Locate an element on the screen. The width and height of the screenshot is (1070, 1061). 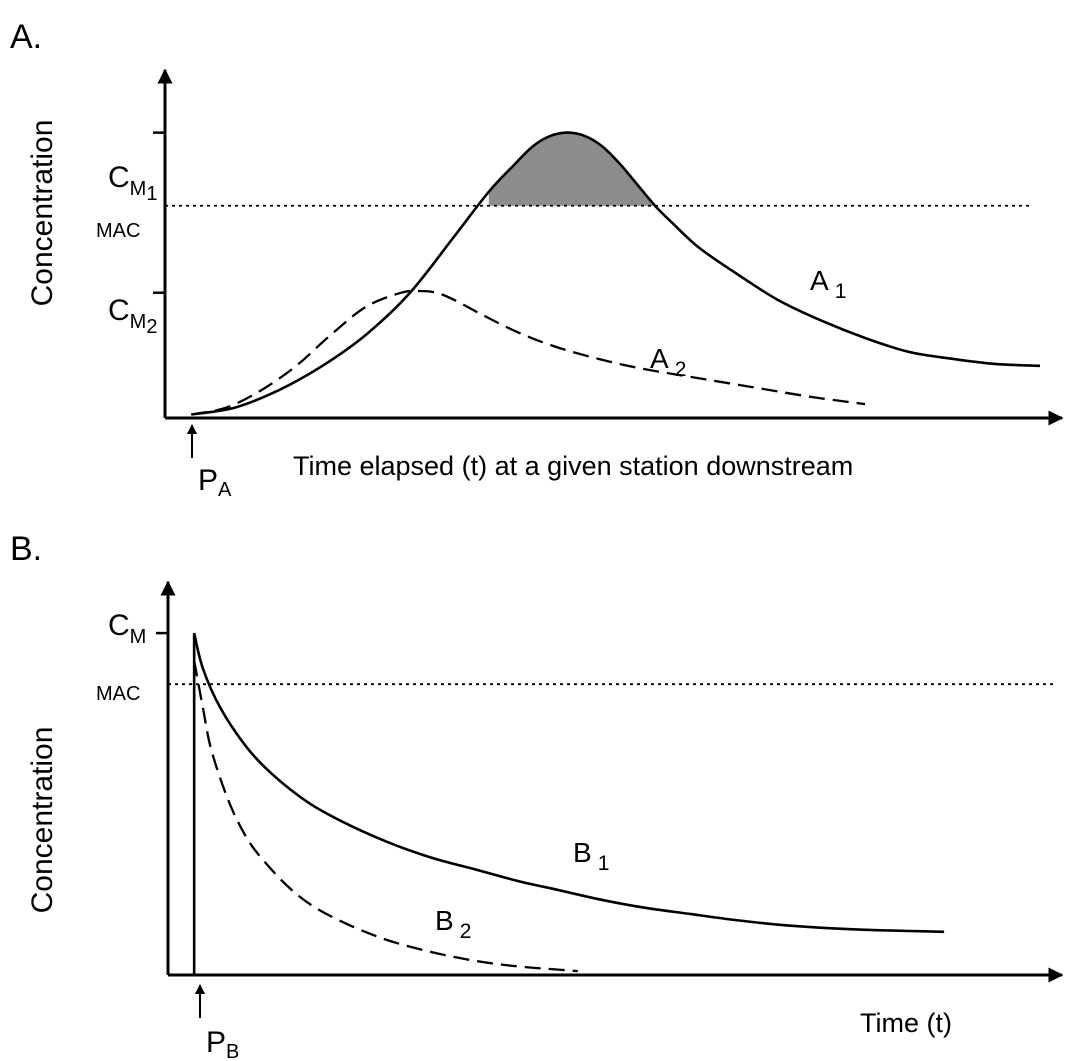
panel-b-label: B. is located at coordinates (26, 549).